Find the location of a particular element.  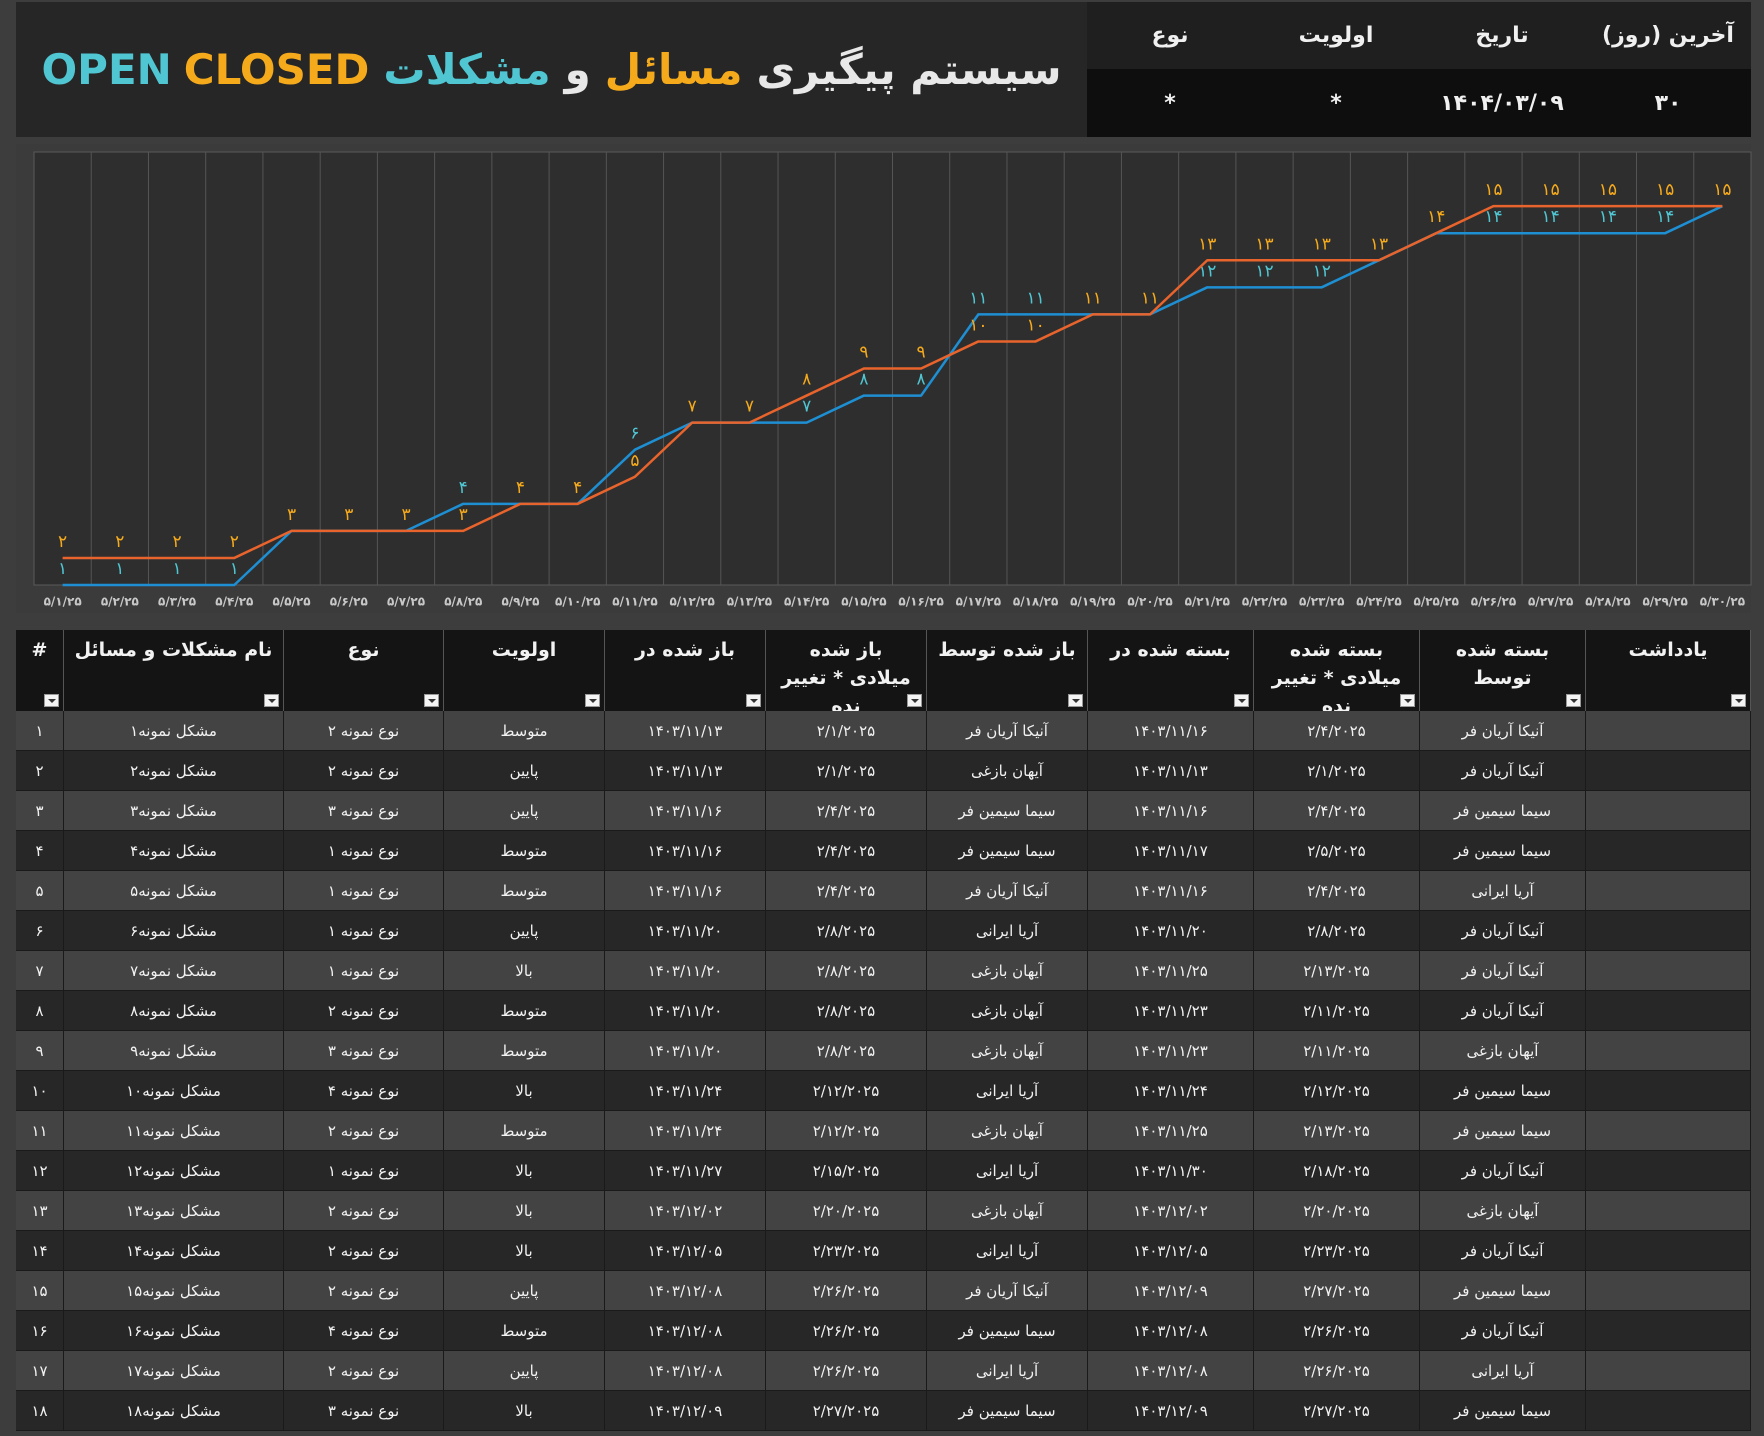

table-cell: ۱۴۰۳/۱۱/۲۰ is located at coordinates (685, 931).